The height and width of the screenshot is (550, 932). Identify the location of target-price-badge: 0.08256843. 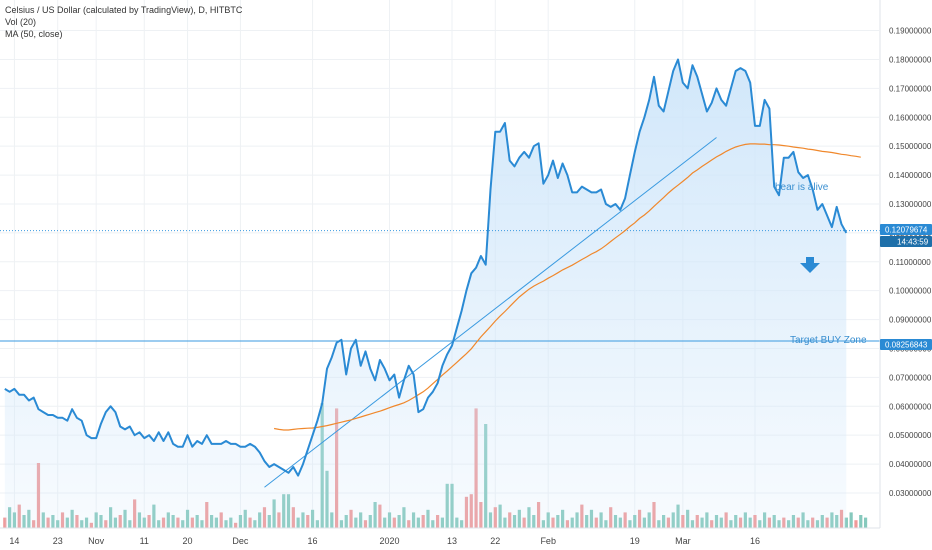
(906, 344).